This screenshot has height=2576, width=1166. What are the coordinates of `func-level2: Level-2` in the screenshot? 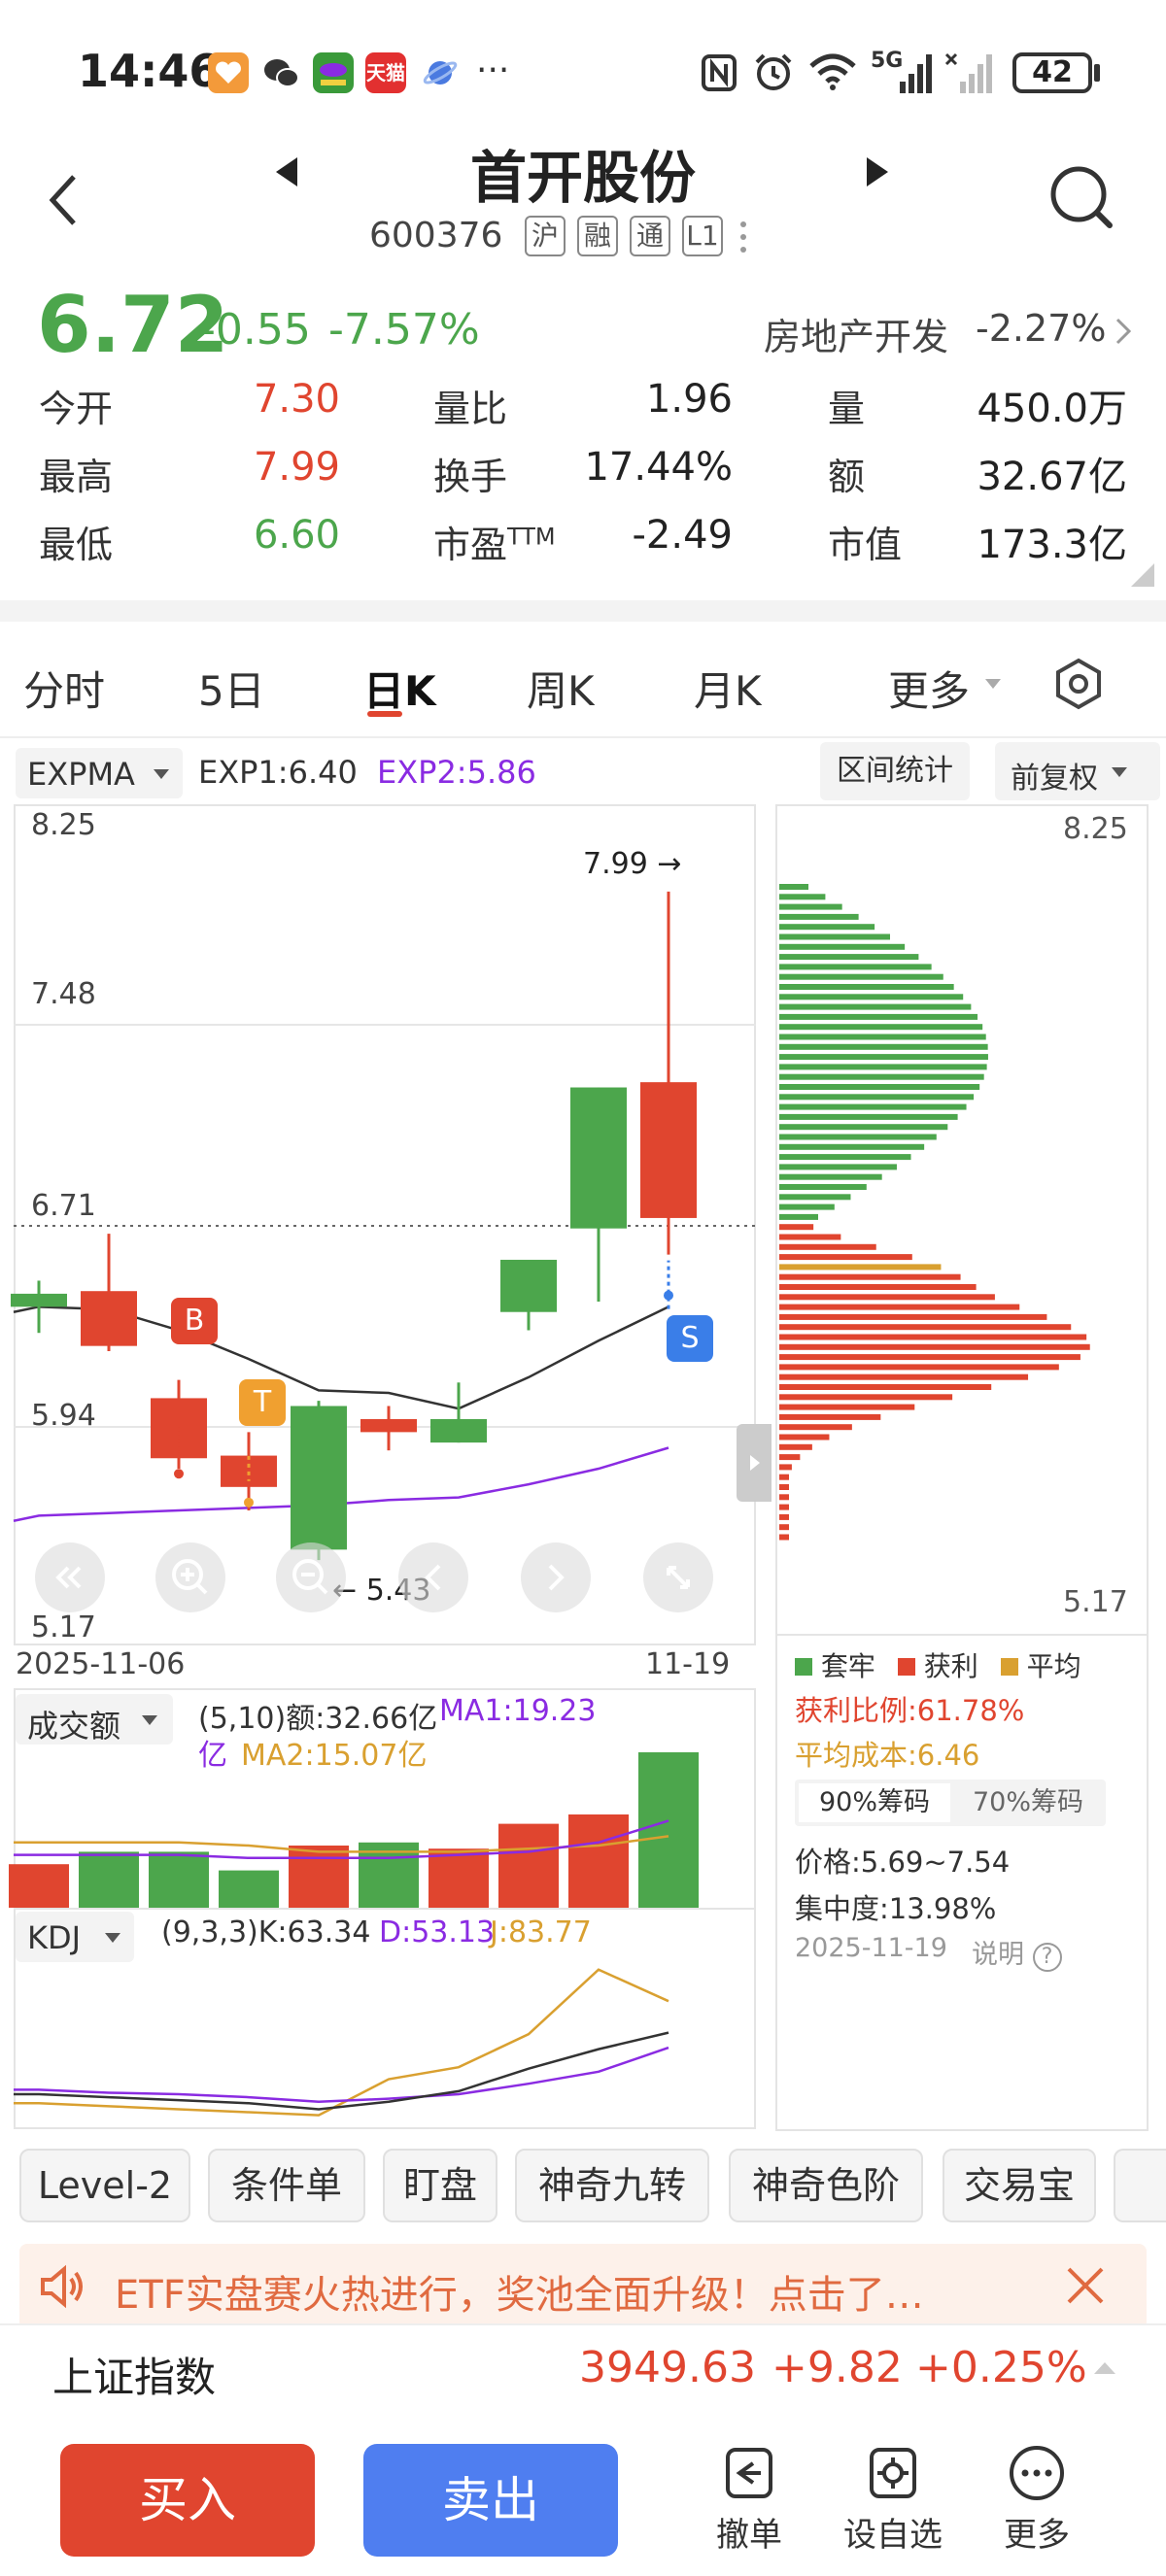 It's located at (104, 2185).